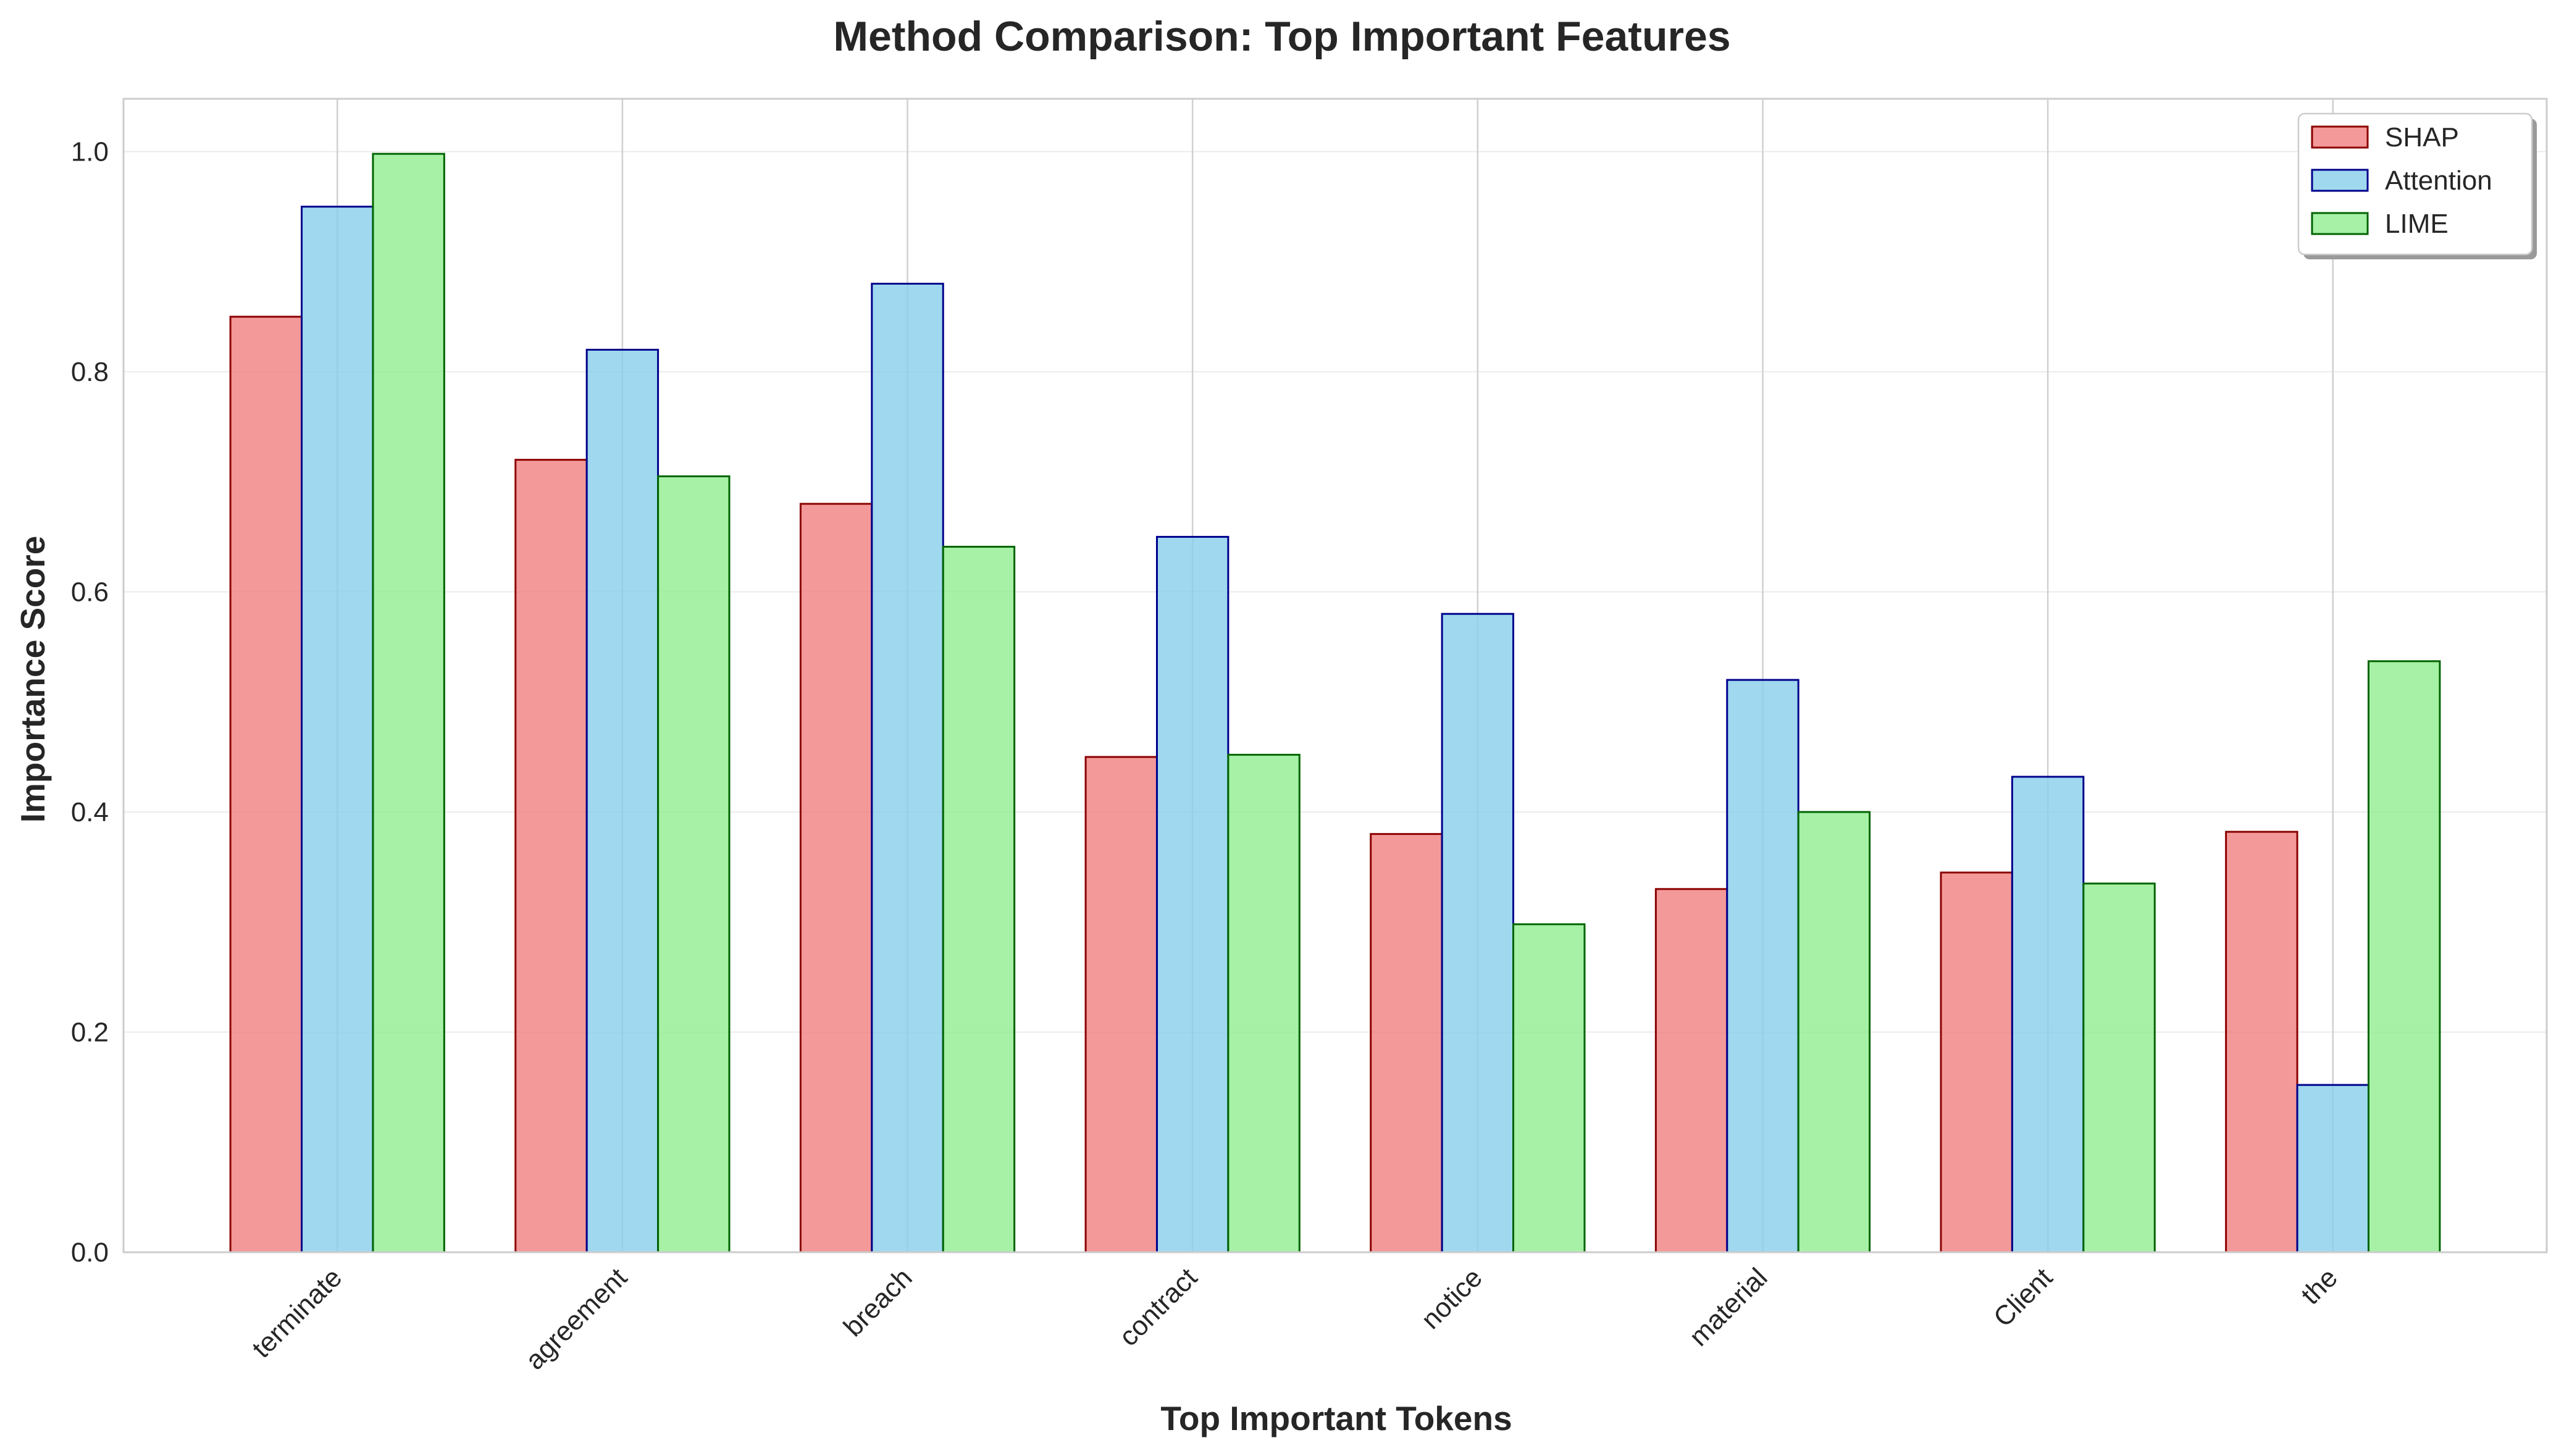 The width and height of the screenshot is (2564, 1456). Describe the element at coordinates (836, 878) in the screenshot. I see `bar-shap-breach` at that location.